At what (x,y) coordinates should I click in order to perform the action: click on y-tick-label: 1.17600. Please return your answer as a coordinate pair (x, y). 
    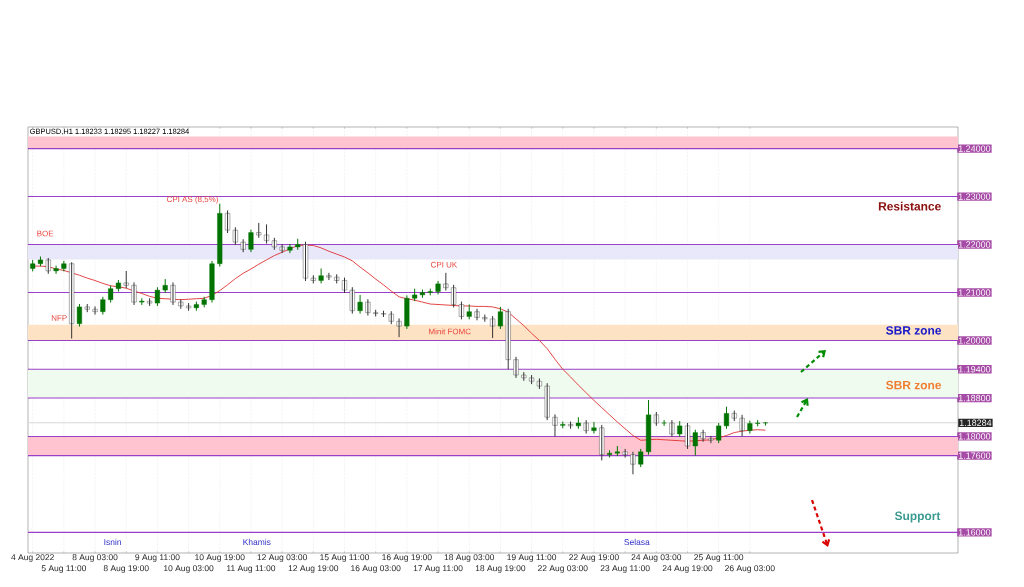
    Looking at the image, I should click on (974, 455).